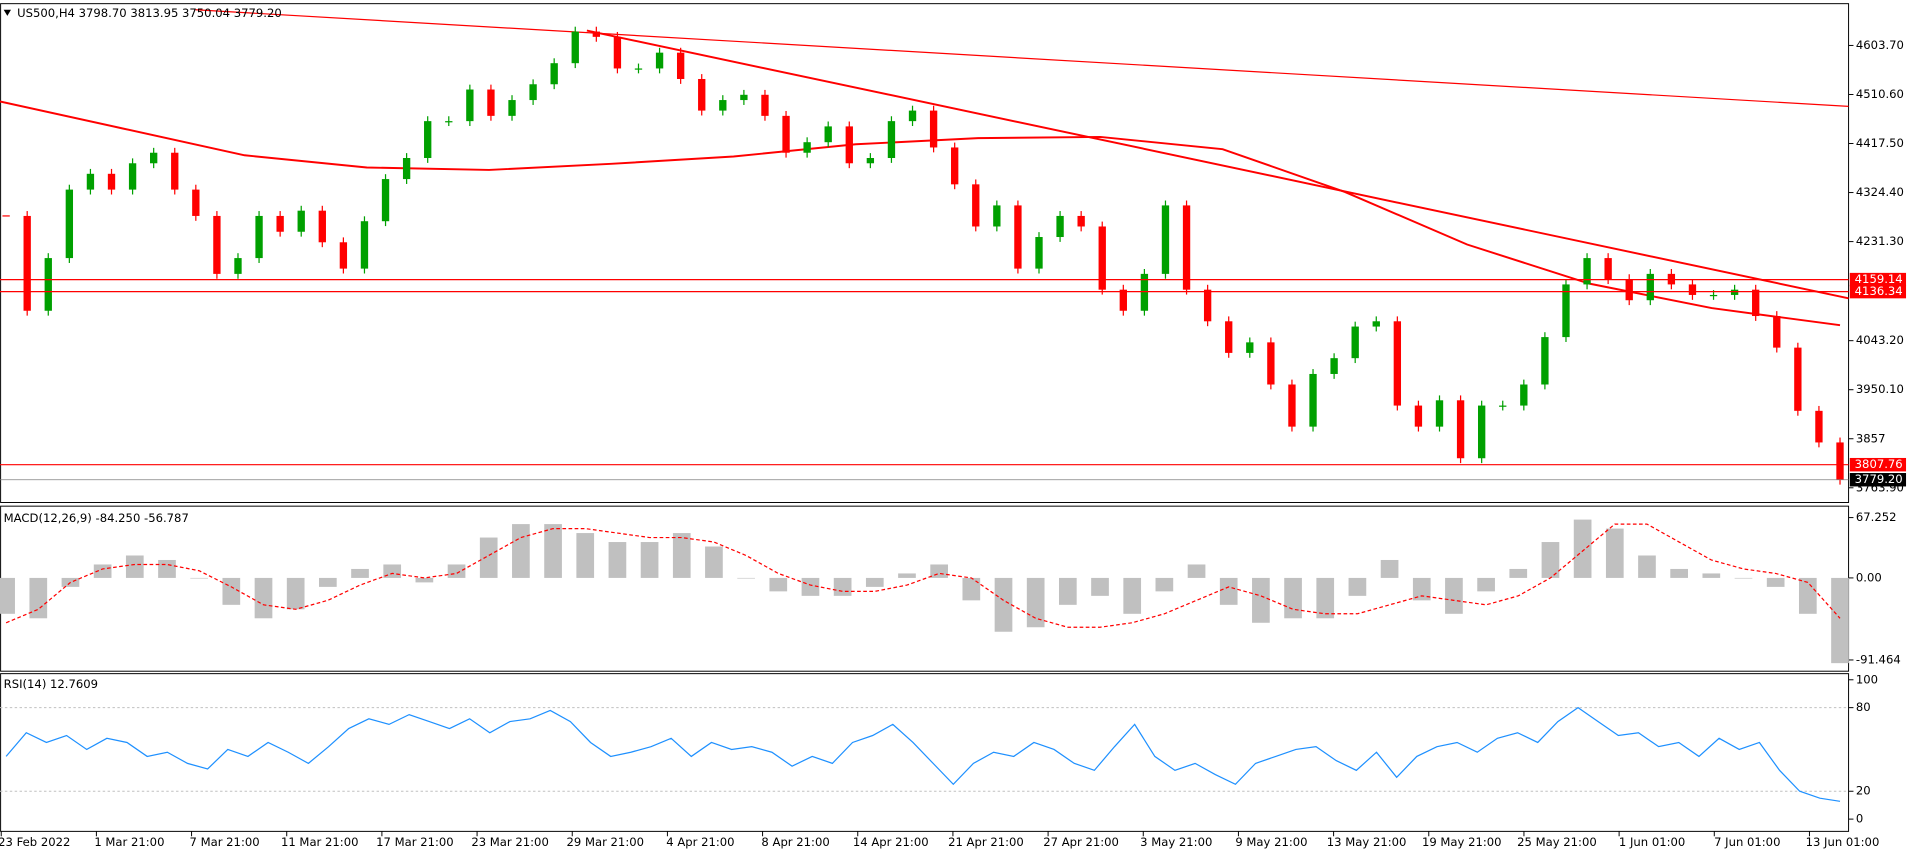 The image size is (1917, 853). I want to click on y-tick-label: 20, so click(1863, 791).